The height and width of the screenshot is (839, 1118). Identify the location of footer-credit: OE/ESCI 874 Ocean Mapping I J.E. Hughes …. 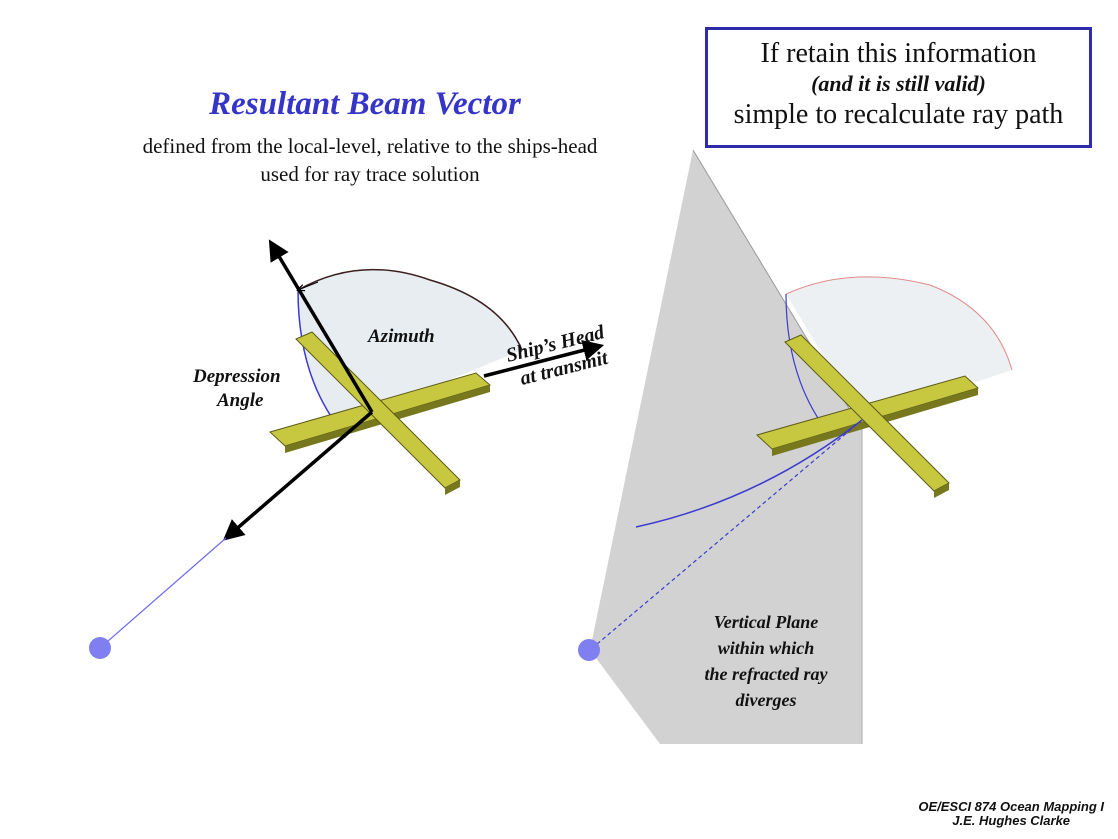
(1011, 814).